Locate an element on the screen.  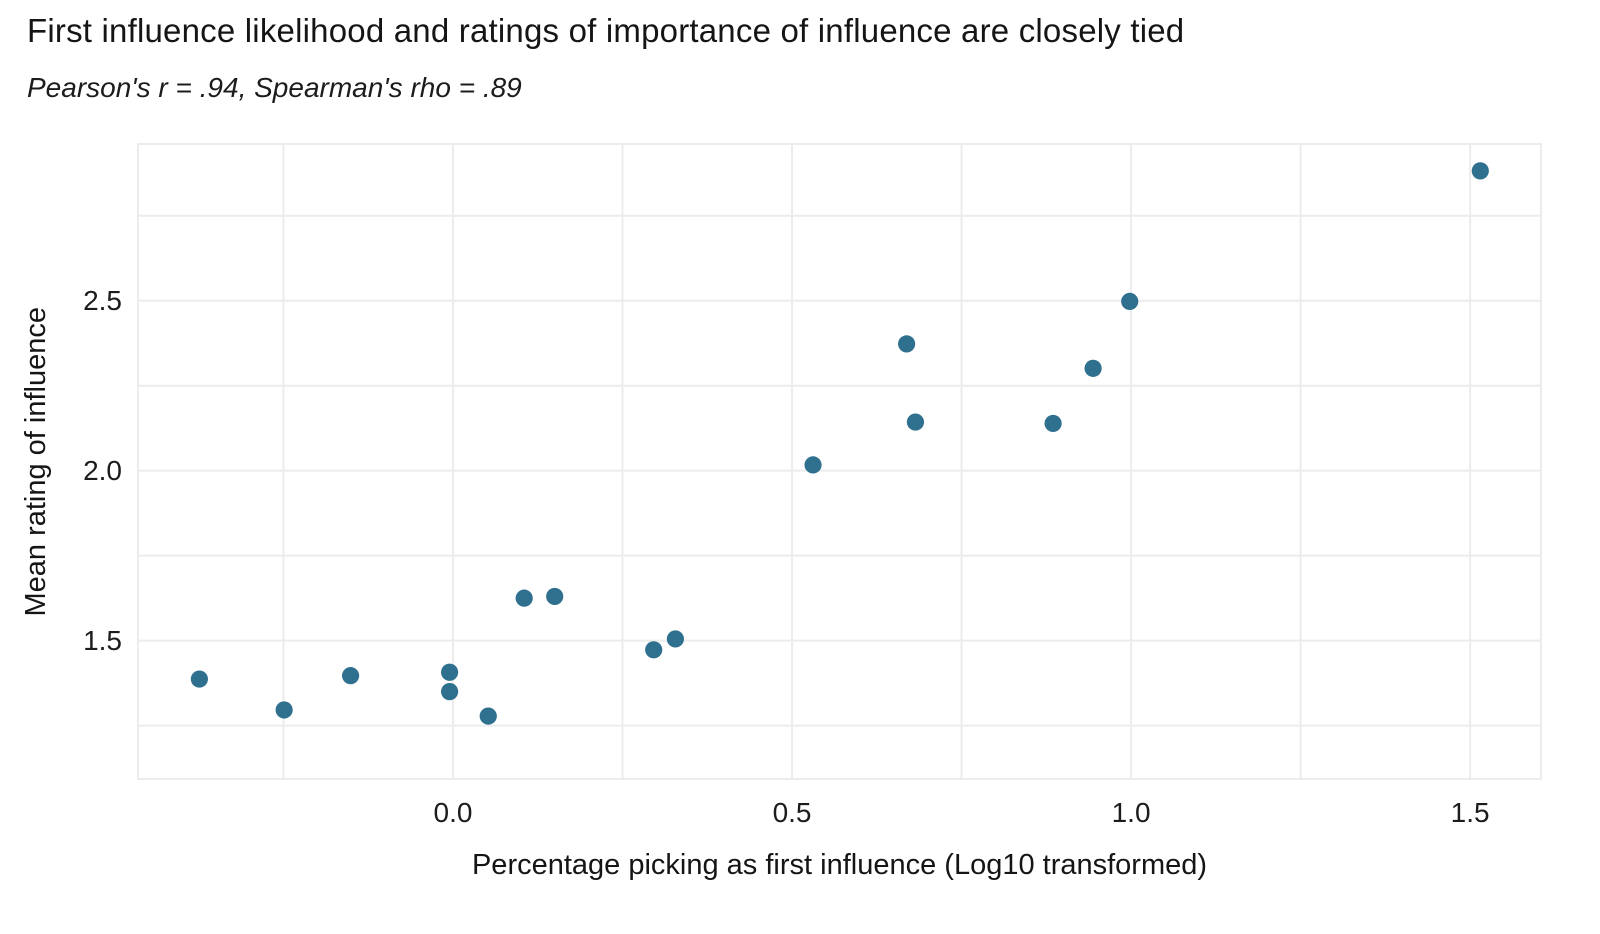
x-tick-label: 0.5 is located at coordinates (792, 812).